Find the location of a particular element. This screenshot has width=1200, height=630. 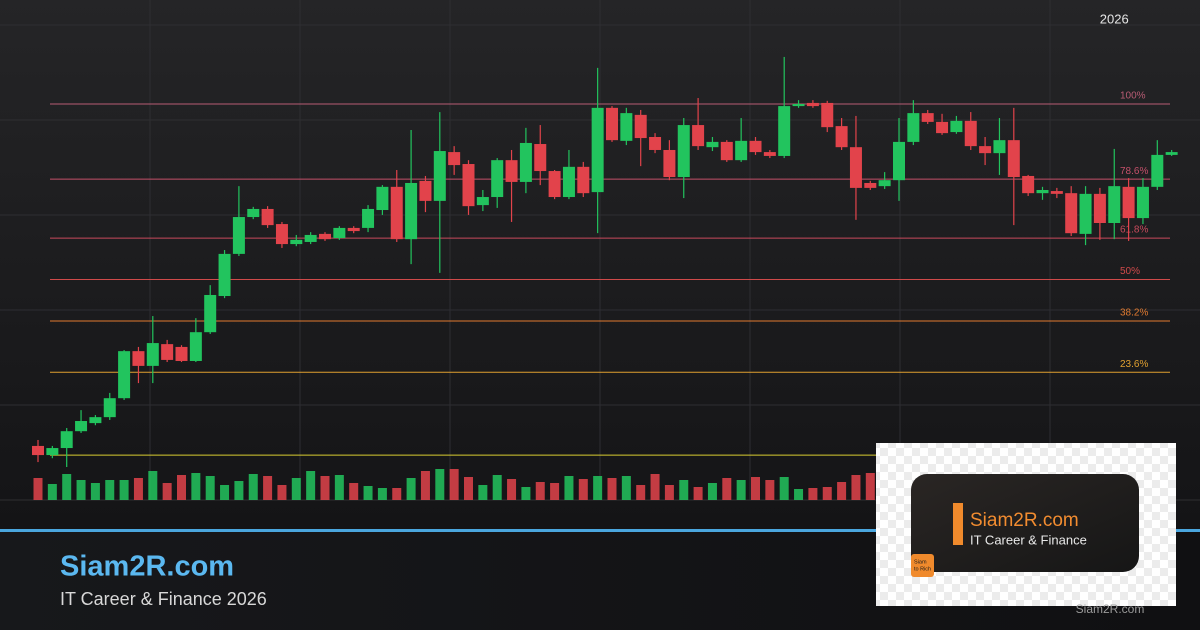

fib-level-label: 78.6% is located at coordinates (1134, 171).